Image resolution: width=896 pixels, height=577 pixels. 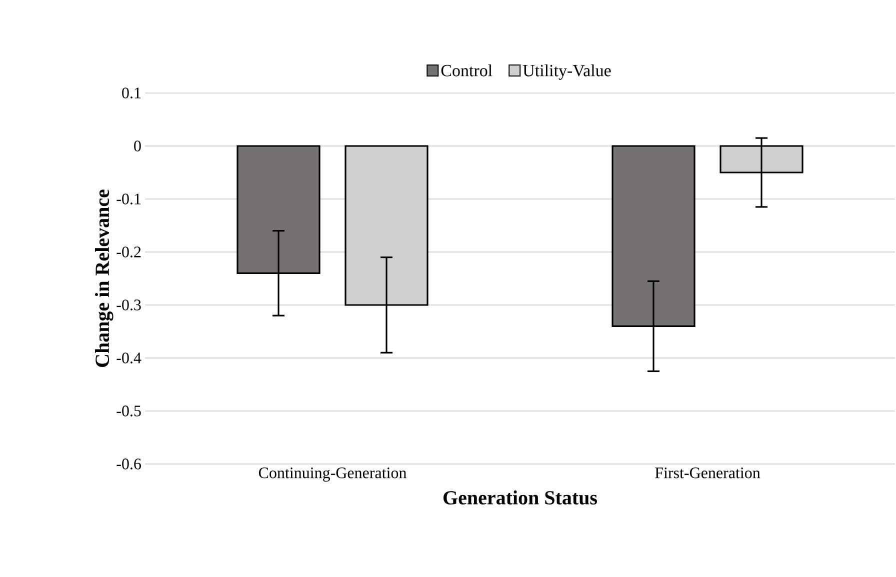 What do you see at coordinates (128, 411) in the screenshot?
I see `y-tick-label: -0.5` at bounding box center [128, 411].